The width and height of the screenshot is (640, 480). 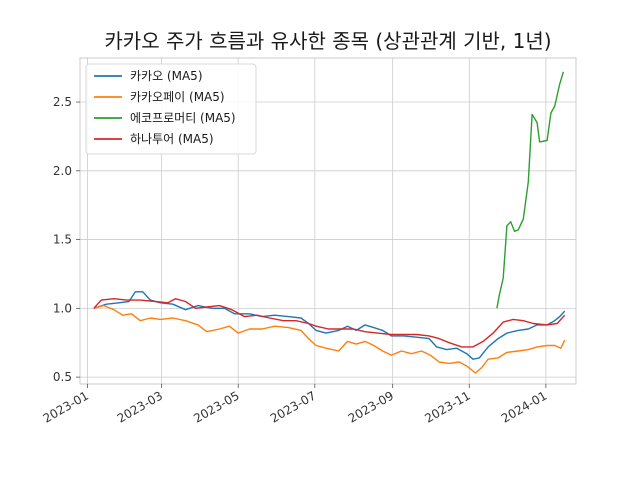 What do you see at coordinates (140, 406) in the screenshot?
I see `x-tick-label: 2023-03` at bounding box center [140, 406].